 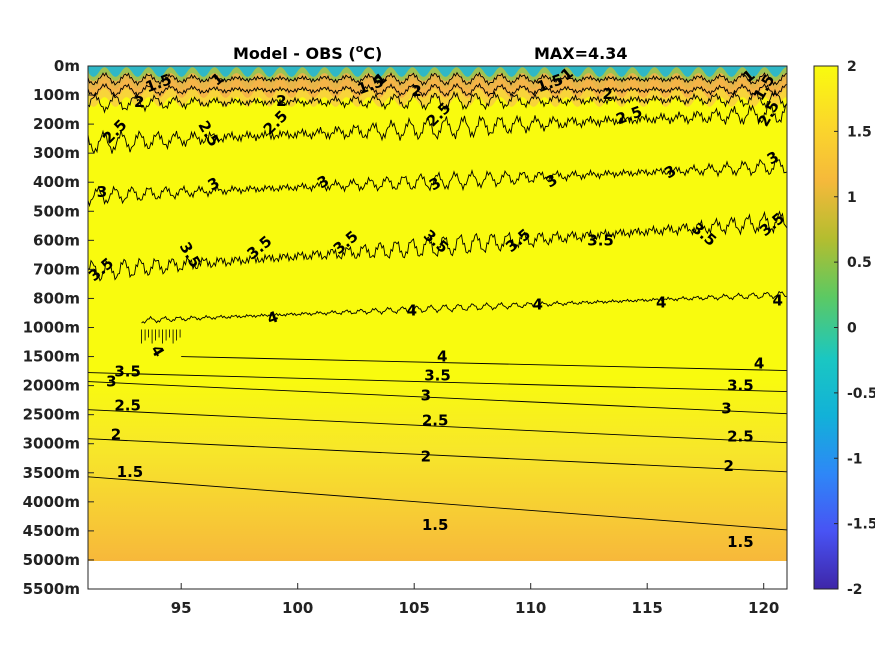 I want to click on y-tick-label: 800m, so click(x=56, y=298).